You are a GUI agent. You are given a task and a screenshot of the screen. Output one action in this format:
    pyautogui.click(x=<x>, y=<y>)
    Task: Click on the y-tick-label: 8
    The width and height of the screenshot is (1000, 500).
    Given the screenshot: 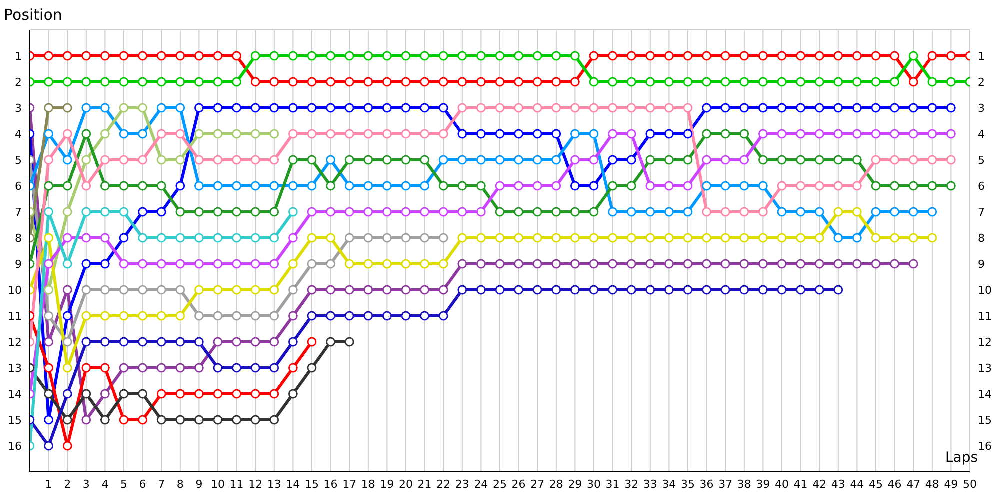 What is the action you would take?
    pyautogui.click(x=18, y=238)
    